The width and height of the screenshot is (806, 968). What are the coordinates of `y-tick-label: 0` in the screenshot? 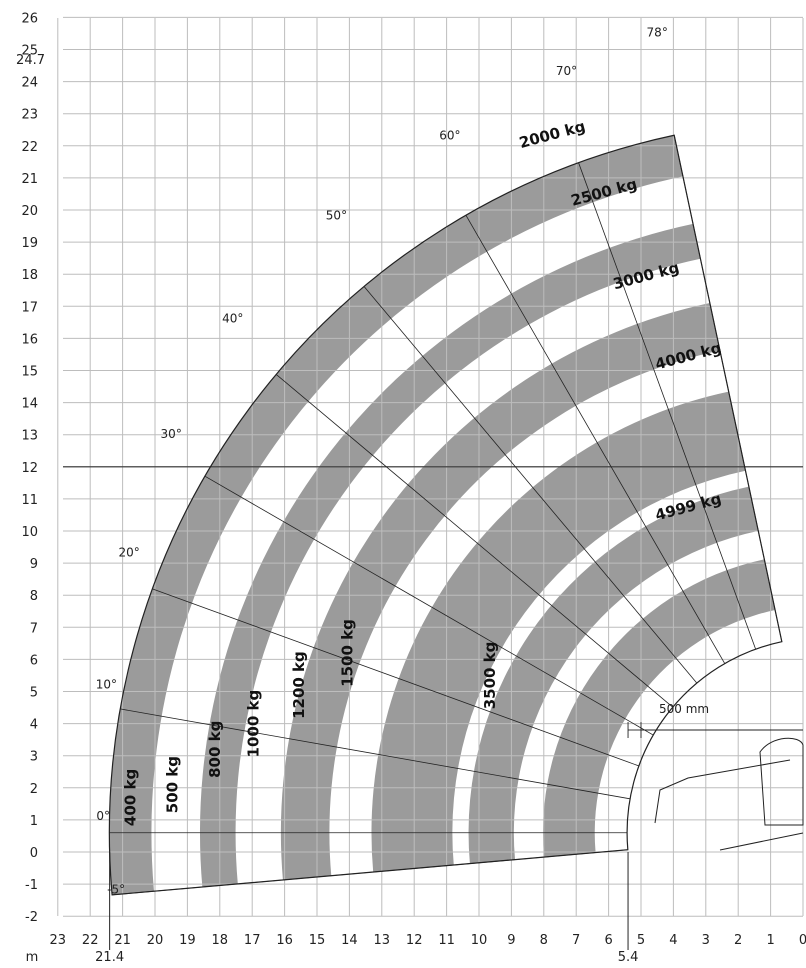 It's located at (34, 853).